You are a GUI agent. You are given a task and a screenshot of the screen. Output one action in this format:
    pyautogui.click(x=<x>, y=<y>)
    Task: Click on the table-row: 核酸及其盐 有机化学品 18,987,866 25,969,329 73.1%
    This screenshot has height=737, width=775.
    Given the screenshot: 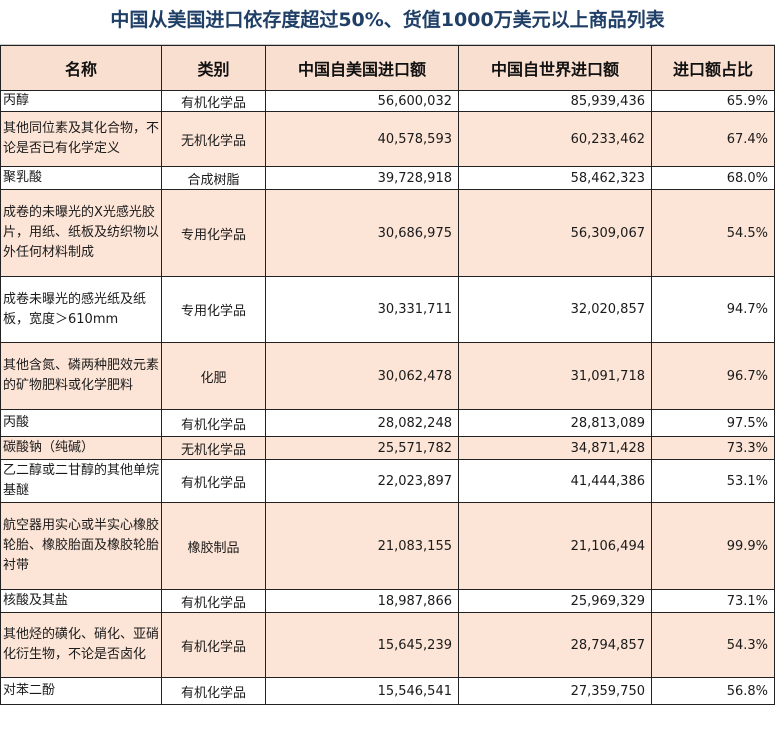 What is the action you would take?
    pyautogui.click(x=387, y=601)
    